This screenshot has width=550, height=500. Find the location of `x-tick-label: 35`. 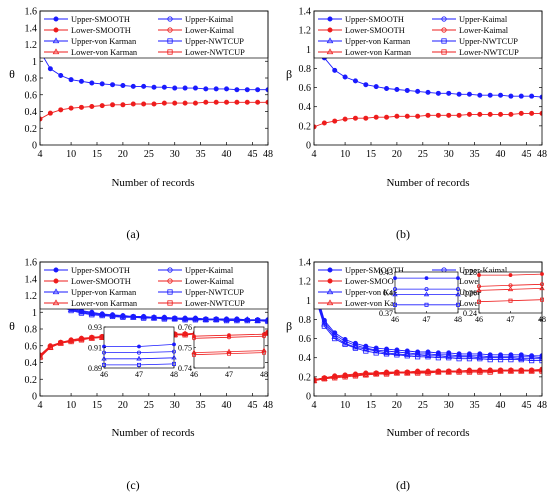

x-tick-label: 35 is located at coordinates (475, 154).